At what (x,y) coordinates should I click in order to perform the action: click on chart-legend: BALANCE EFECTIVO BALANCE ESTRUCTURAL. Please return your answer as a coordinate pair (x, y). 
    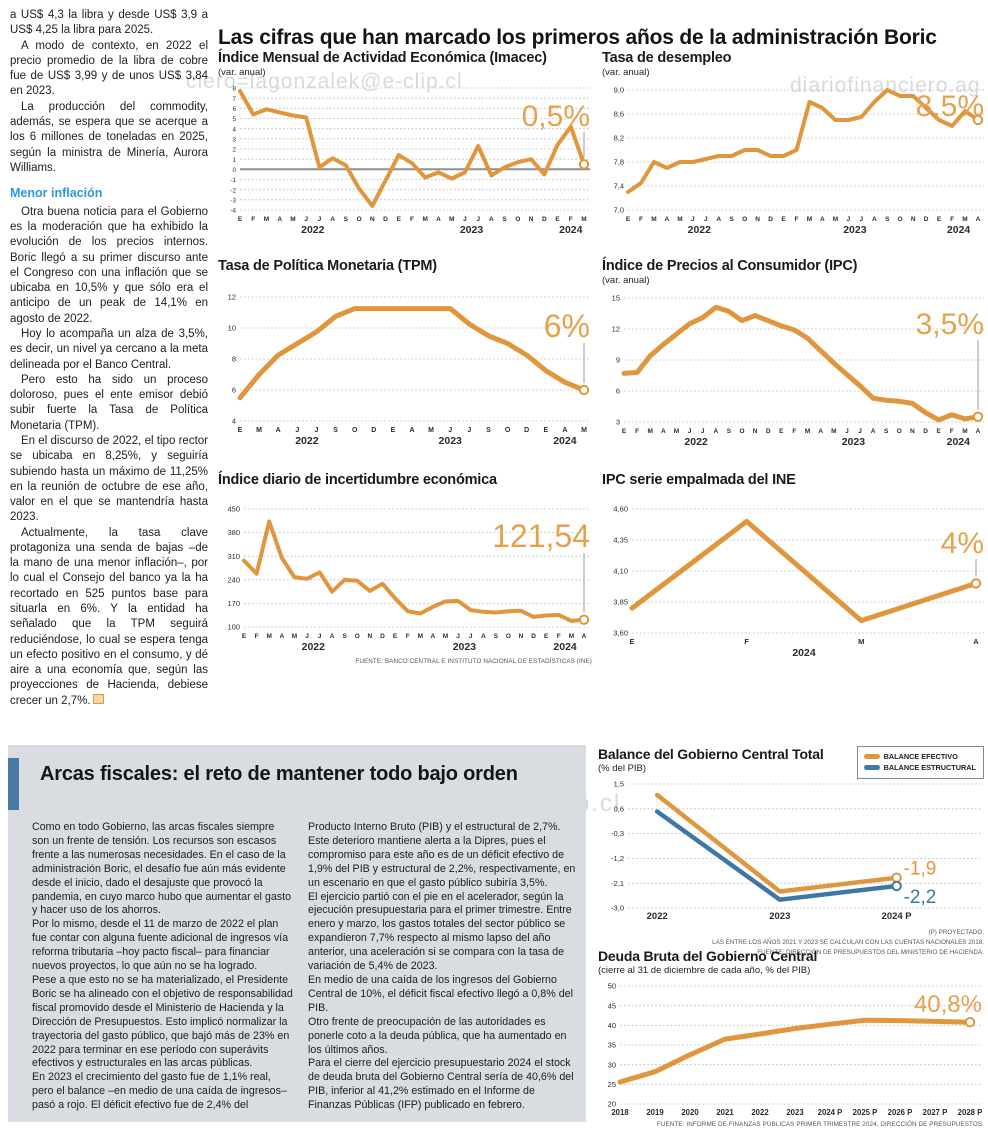
    Looking at the image, I should click on (920, 762).